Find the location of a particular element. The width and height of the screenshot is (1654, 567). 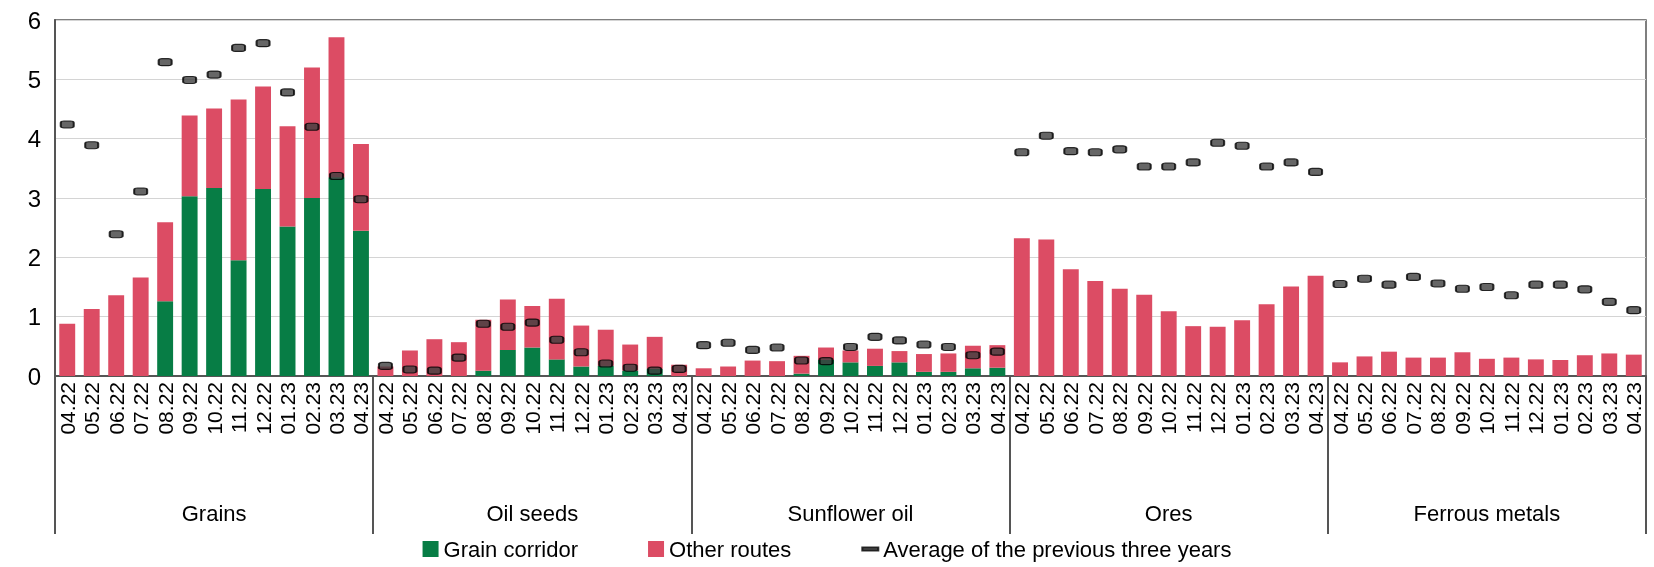

y-tick-label: 2 is located at coordinates (34, 257).